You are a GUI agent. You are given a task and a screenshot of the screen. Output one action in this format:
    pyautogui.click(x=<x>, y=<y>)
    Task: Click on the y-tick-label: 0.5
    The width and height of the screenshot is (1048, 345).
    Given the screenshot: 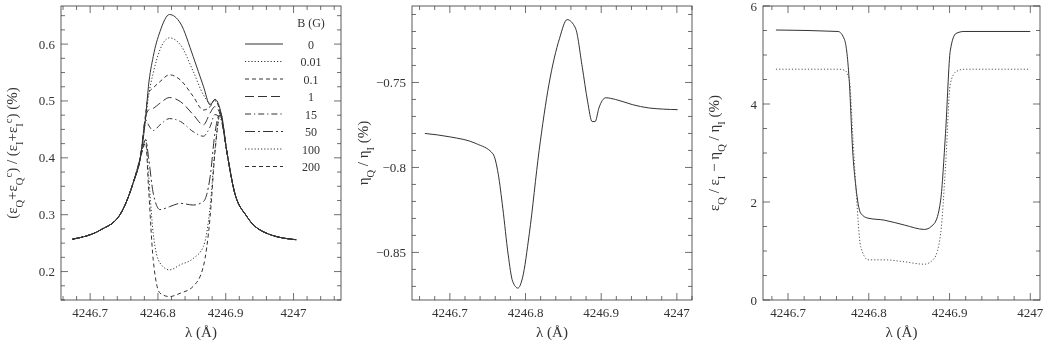 What is the action you would take?
    pyautogui.click(x=46, y=101)
    